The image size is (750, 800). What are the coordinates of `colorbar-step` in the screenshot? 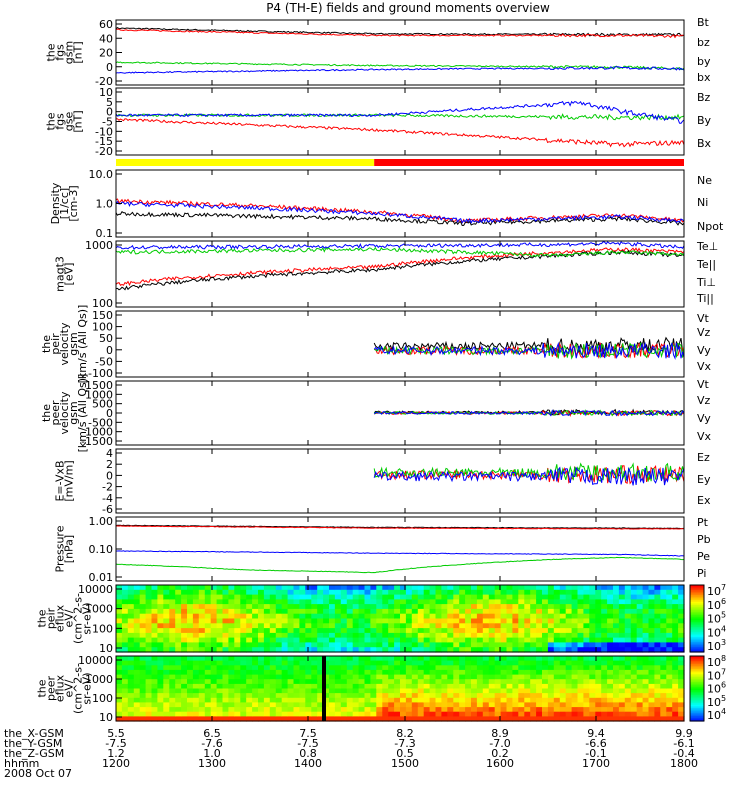 It's located at (697, 704).